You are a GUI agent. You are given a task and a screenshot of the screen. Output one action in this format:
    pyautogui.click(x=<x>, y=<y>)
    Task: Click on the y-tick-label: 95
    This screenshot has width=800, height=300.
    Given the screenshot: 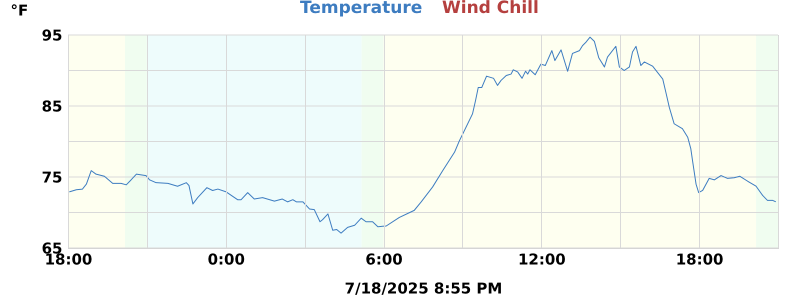 What is the action you would take?
    pyautogui.click(x=52, y=35)
    